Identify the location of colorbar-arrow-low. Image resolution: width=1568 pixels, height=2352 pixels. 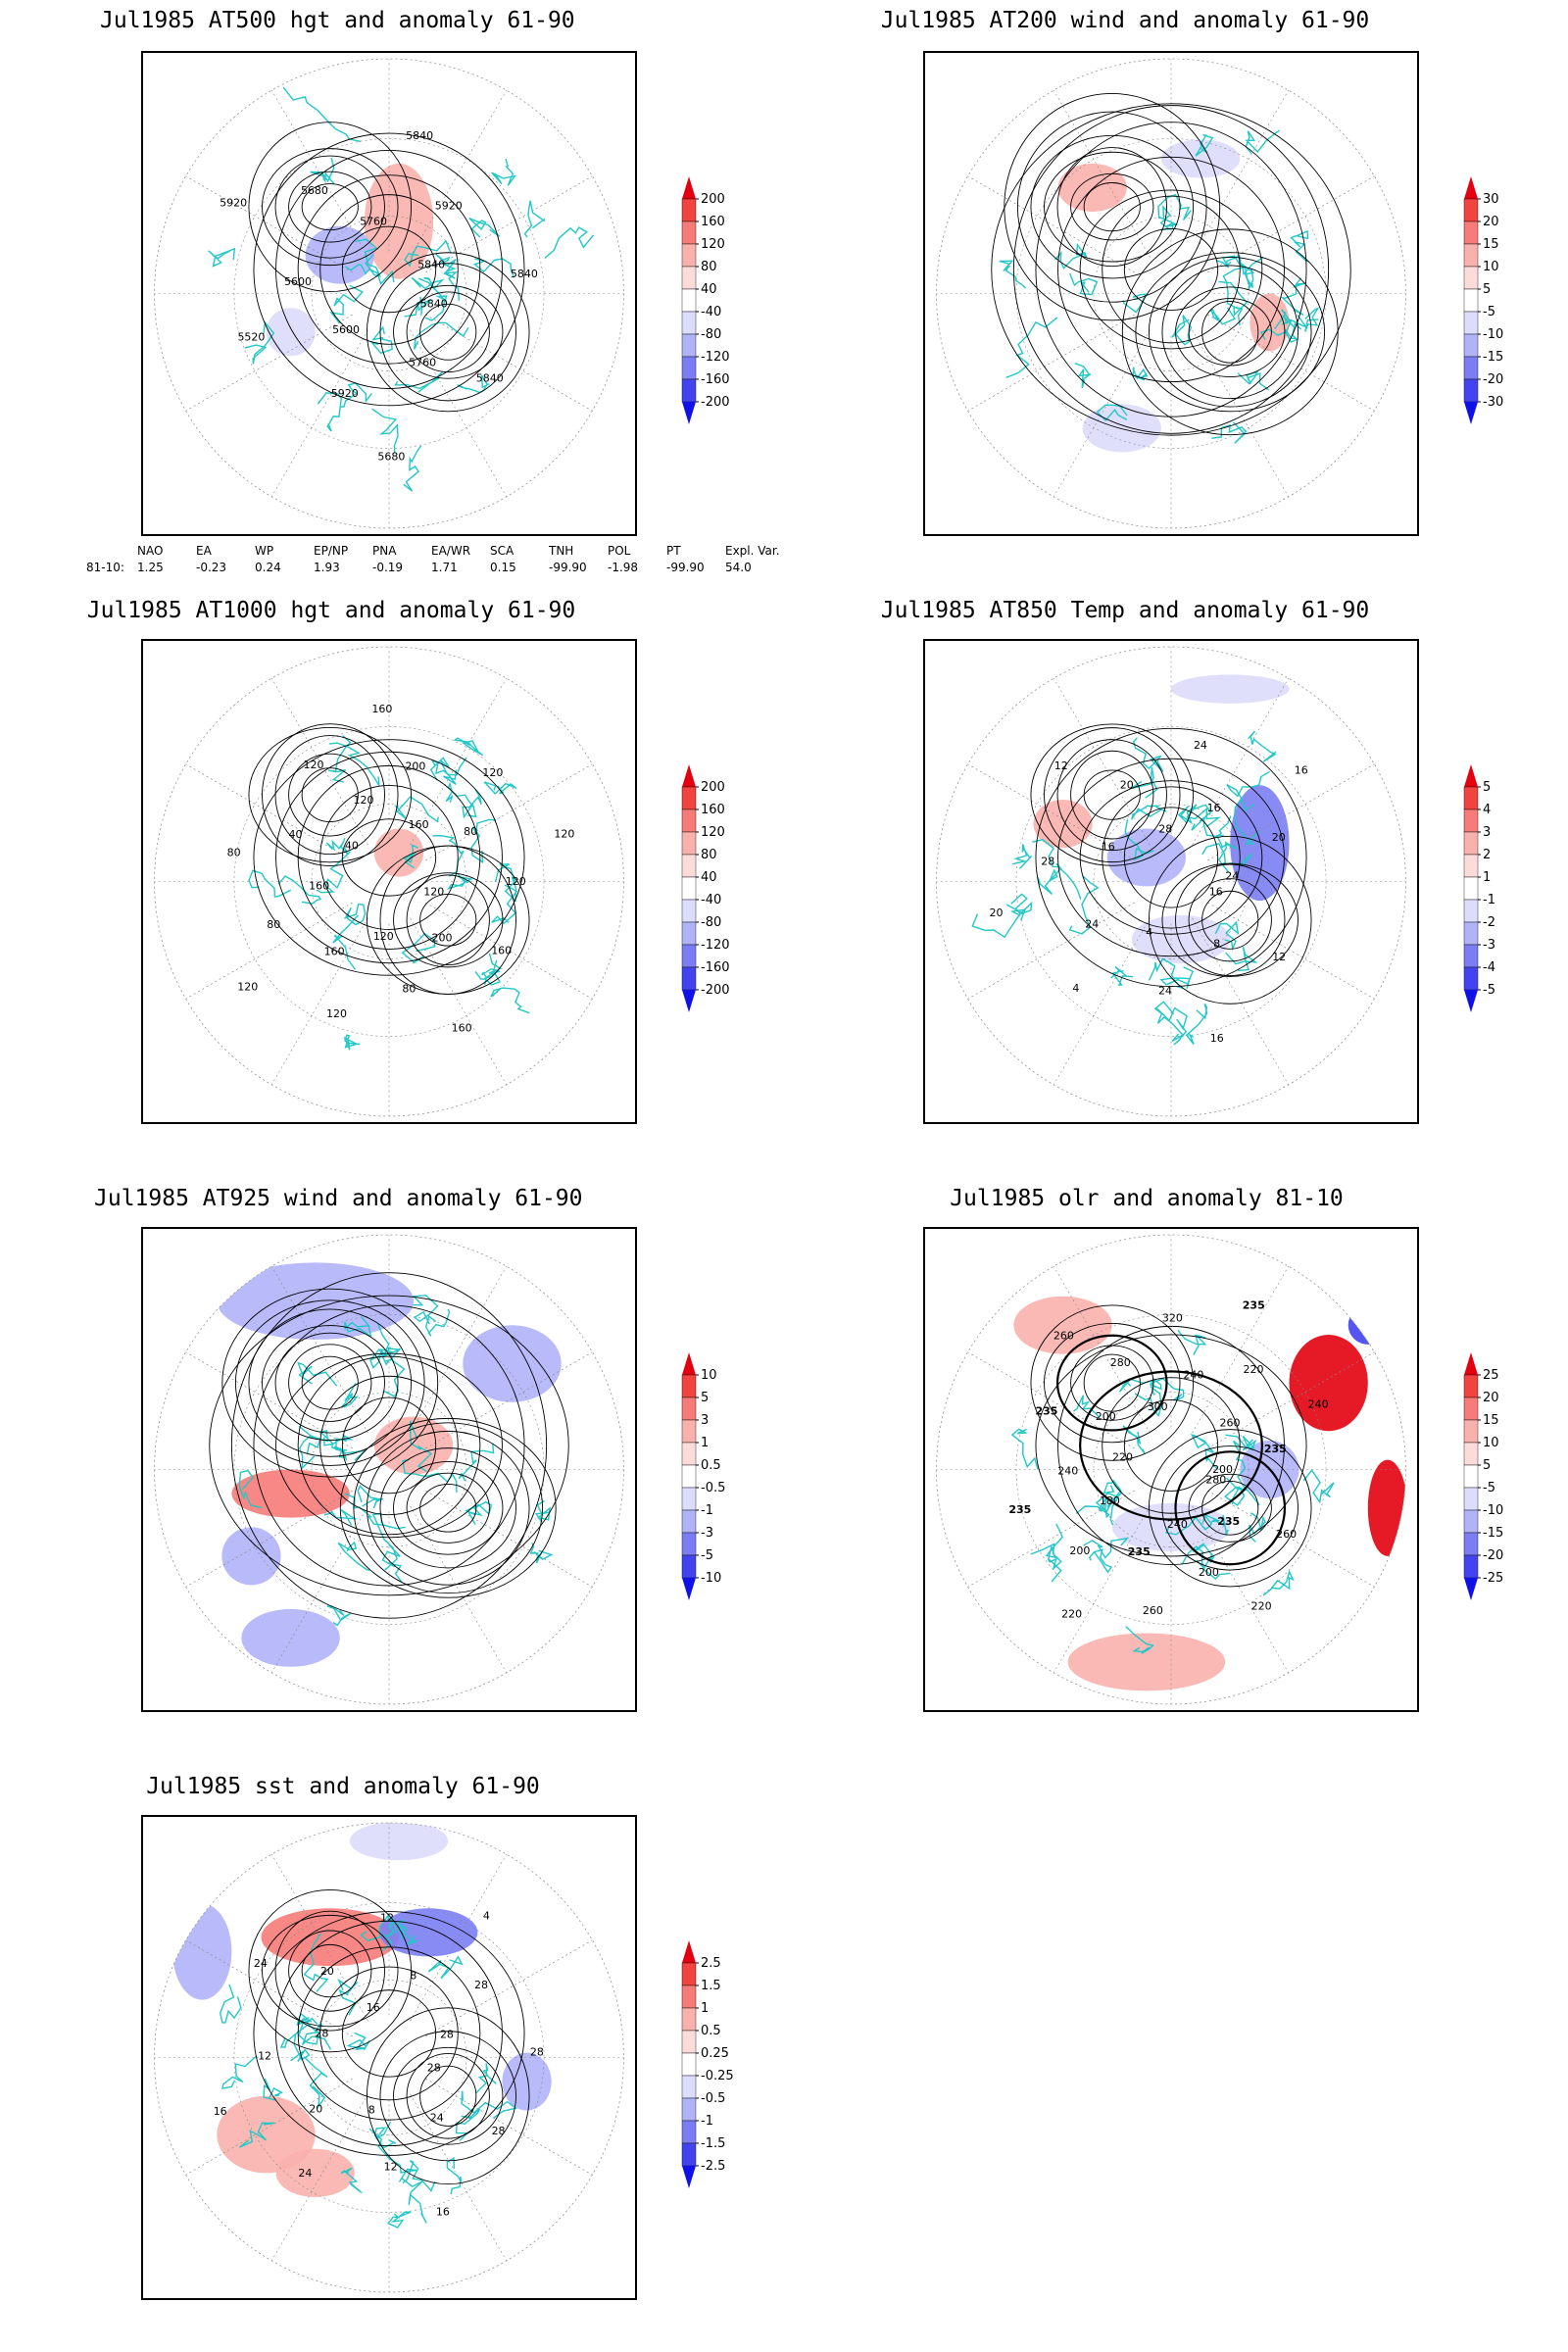
(1471, 413).